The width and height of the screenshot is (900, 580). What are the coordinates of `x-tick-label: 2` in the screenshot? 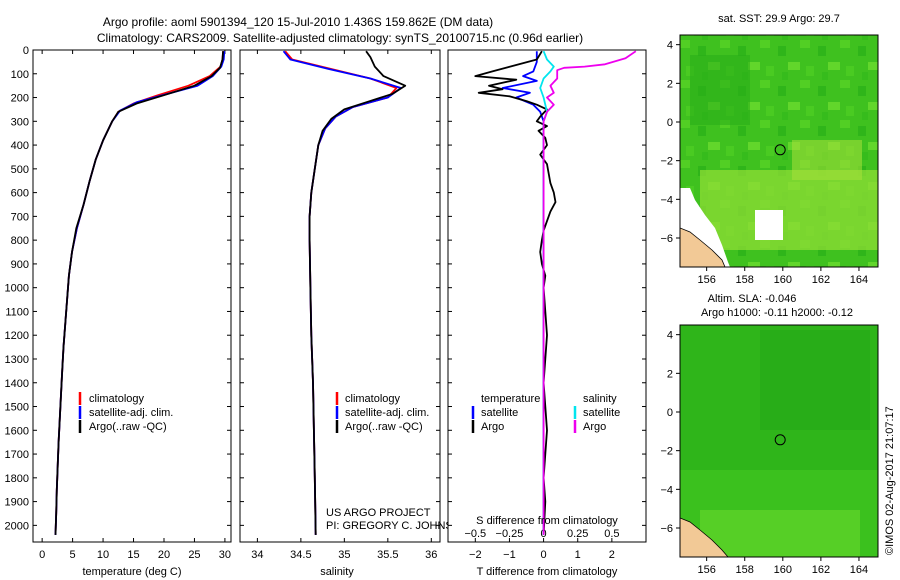 It's located at (612, 555).